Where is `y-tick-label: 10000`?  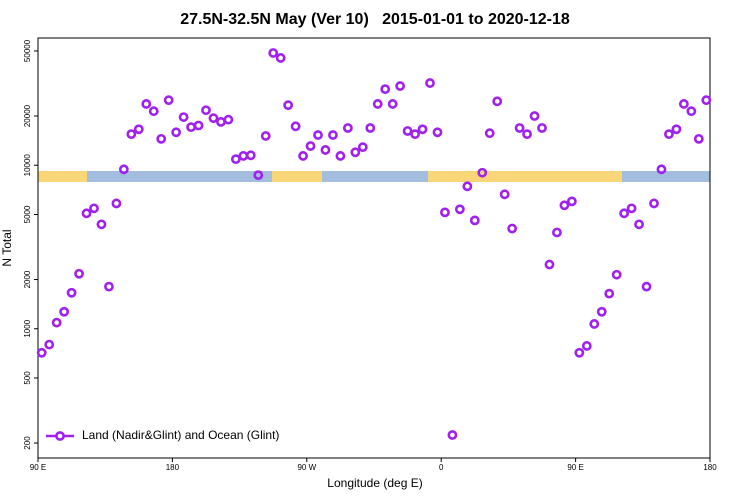 y-tick-label: 10000 is located at coordinates (27, 165).